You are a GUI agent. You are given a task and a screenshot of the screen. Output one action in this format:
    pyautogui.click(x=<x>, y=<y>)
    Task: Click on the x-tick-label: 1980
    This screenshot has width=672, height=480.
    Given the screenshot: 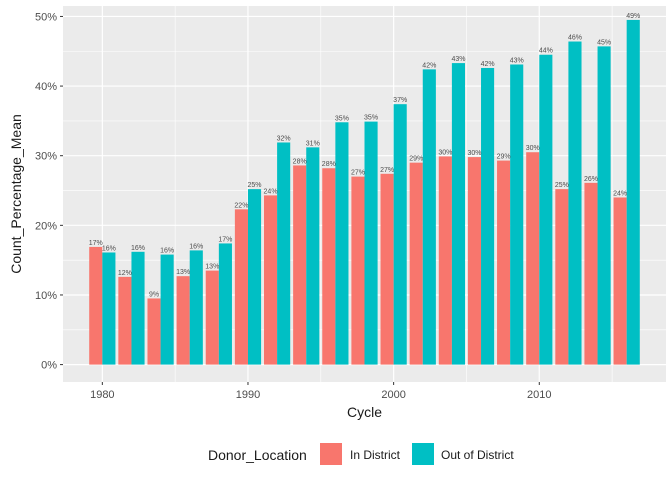 What is the action you would take?
    pyautogui.click(x=102, y=395)
    